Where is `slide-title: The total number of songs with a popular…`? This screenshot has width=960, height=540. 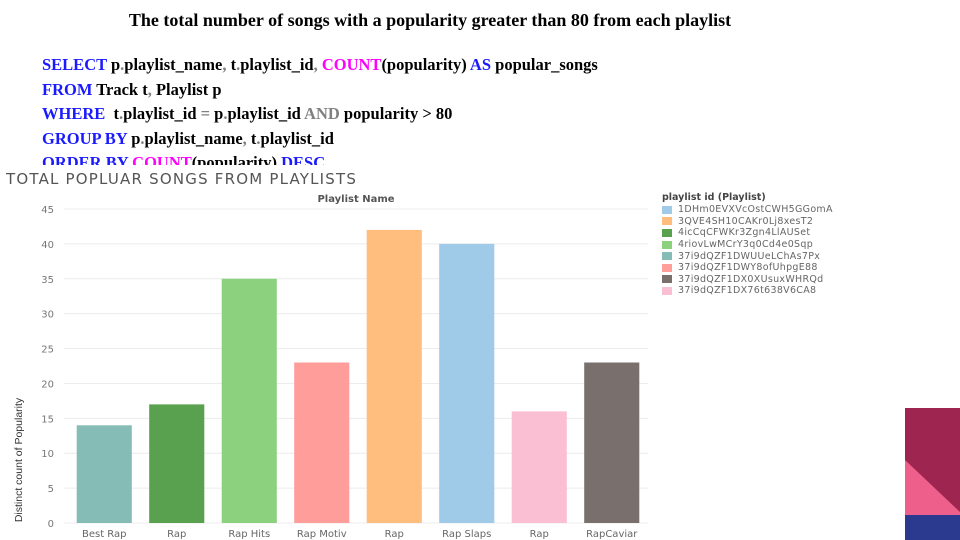
slide-title: The total number of songs with a popular… is located at coordinates (430, 20).